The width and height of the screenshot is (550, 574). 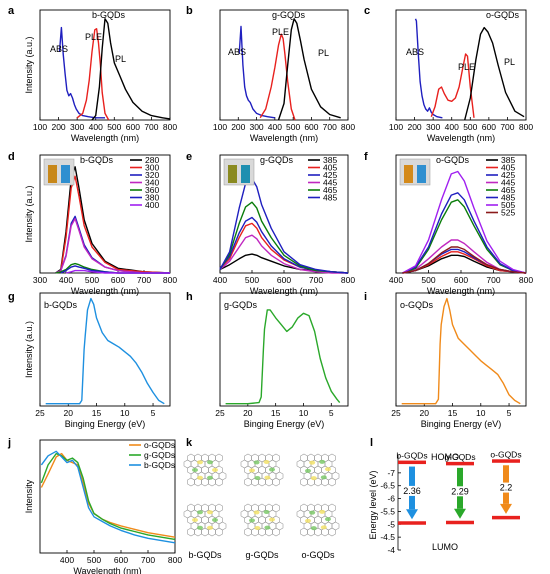 I want to click on y-axis-title: Intensity, so click(x=29, y=496).